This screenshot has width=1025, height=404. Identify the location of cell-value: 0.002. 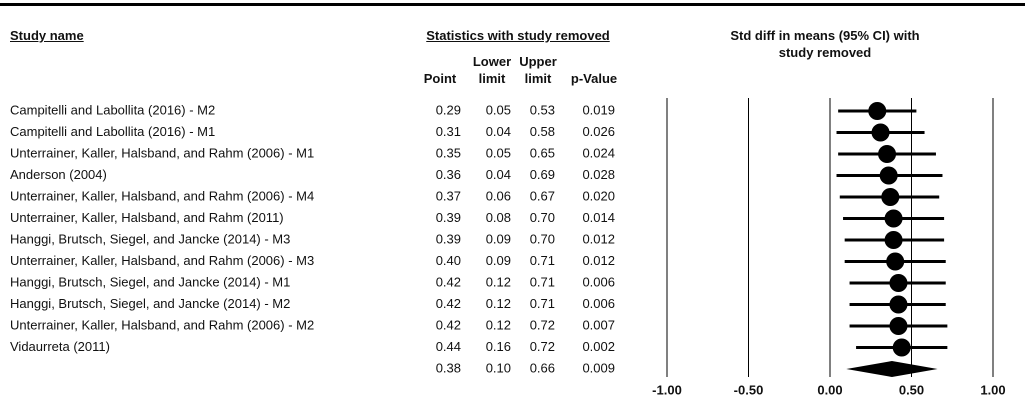
(598, 346).